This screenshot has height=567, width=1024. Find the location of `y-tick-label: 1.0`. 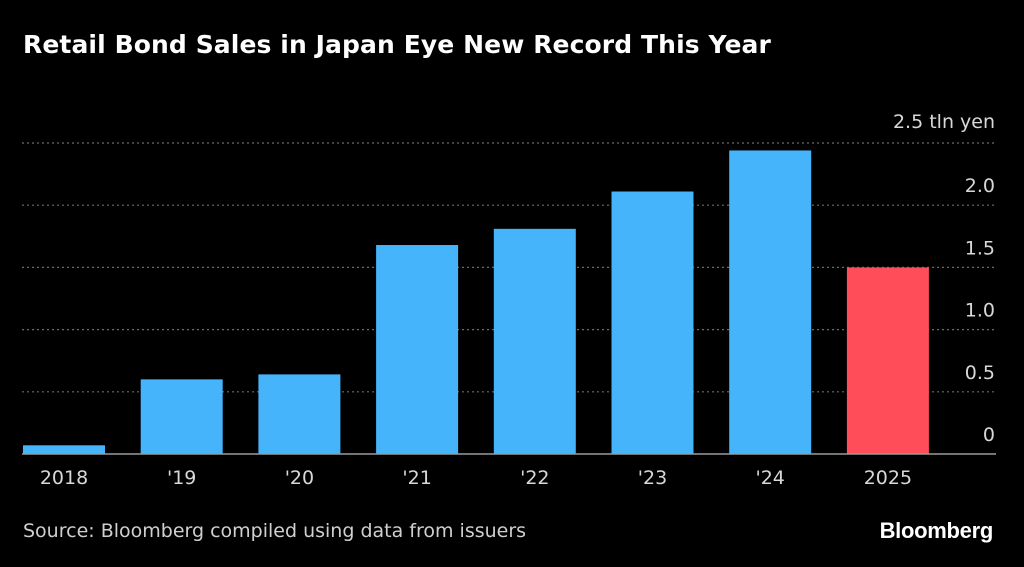

y-tick-label: 1.0 is located at coordinates (980, 311).